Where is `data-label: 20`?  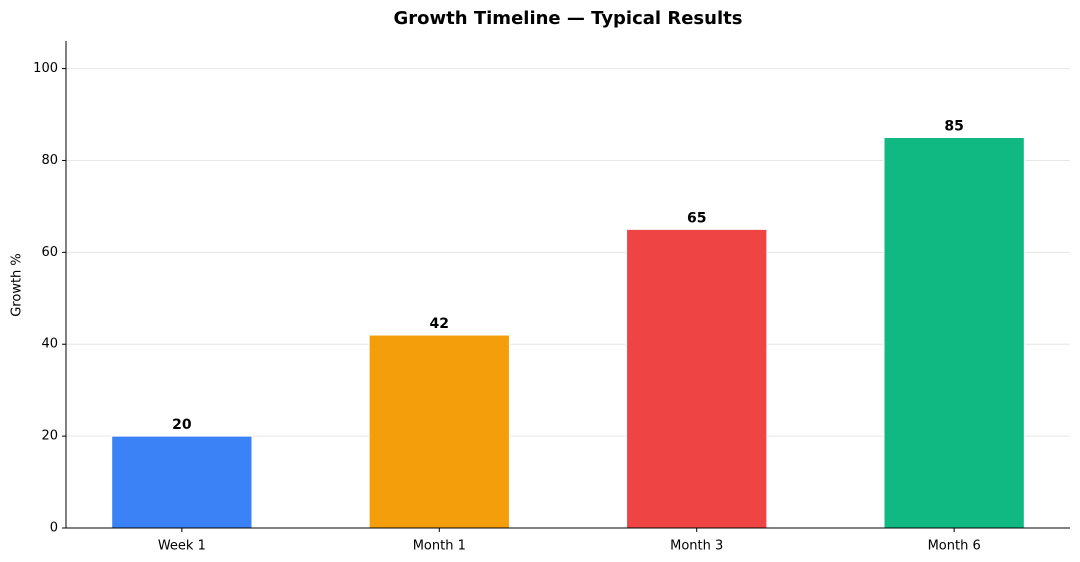
data-label: 20 is located at coordinates (182, 425).